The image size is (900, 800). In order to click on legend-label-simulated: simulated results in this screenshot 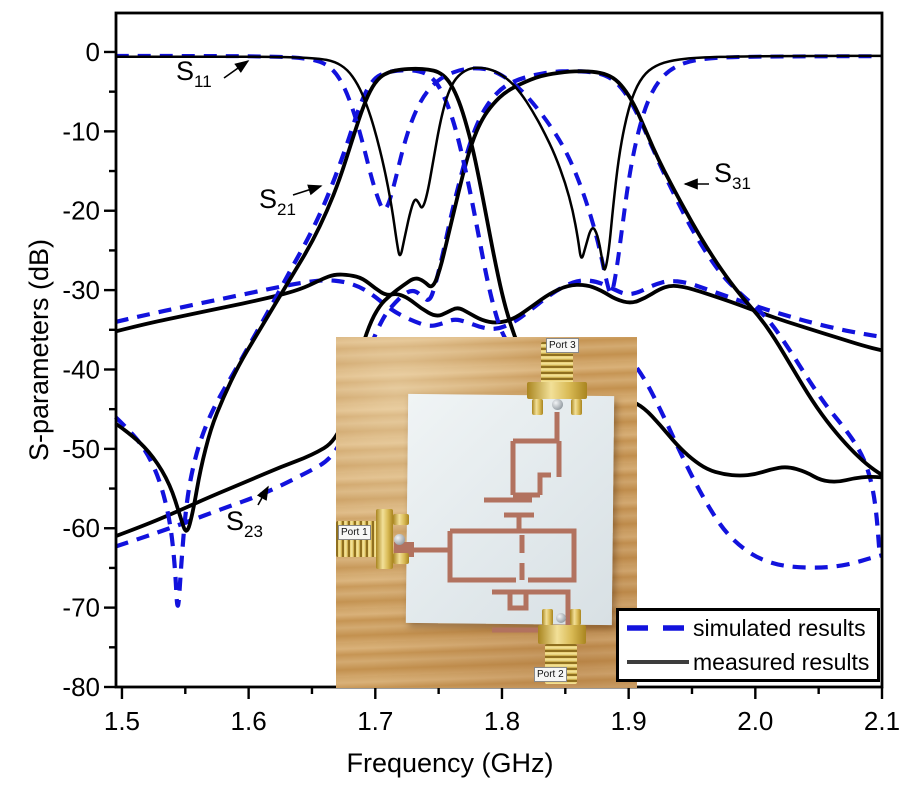, I will do `click(779, 627)`.